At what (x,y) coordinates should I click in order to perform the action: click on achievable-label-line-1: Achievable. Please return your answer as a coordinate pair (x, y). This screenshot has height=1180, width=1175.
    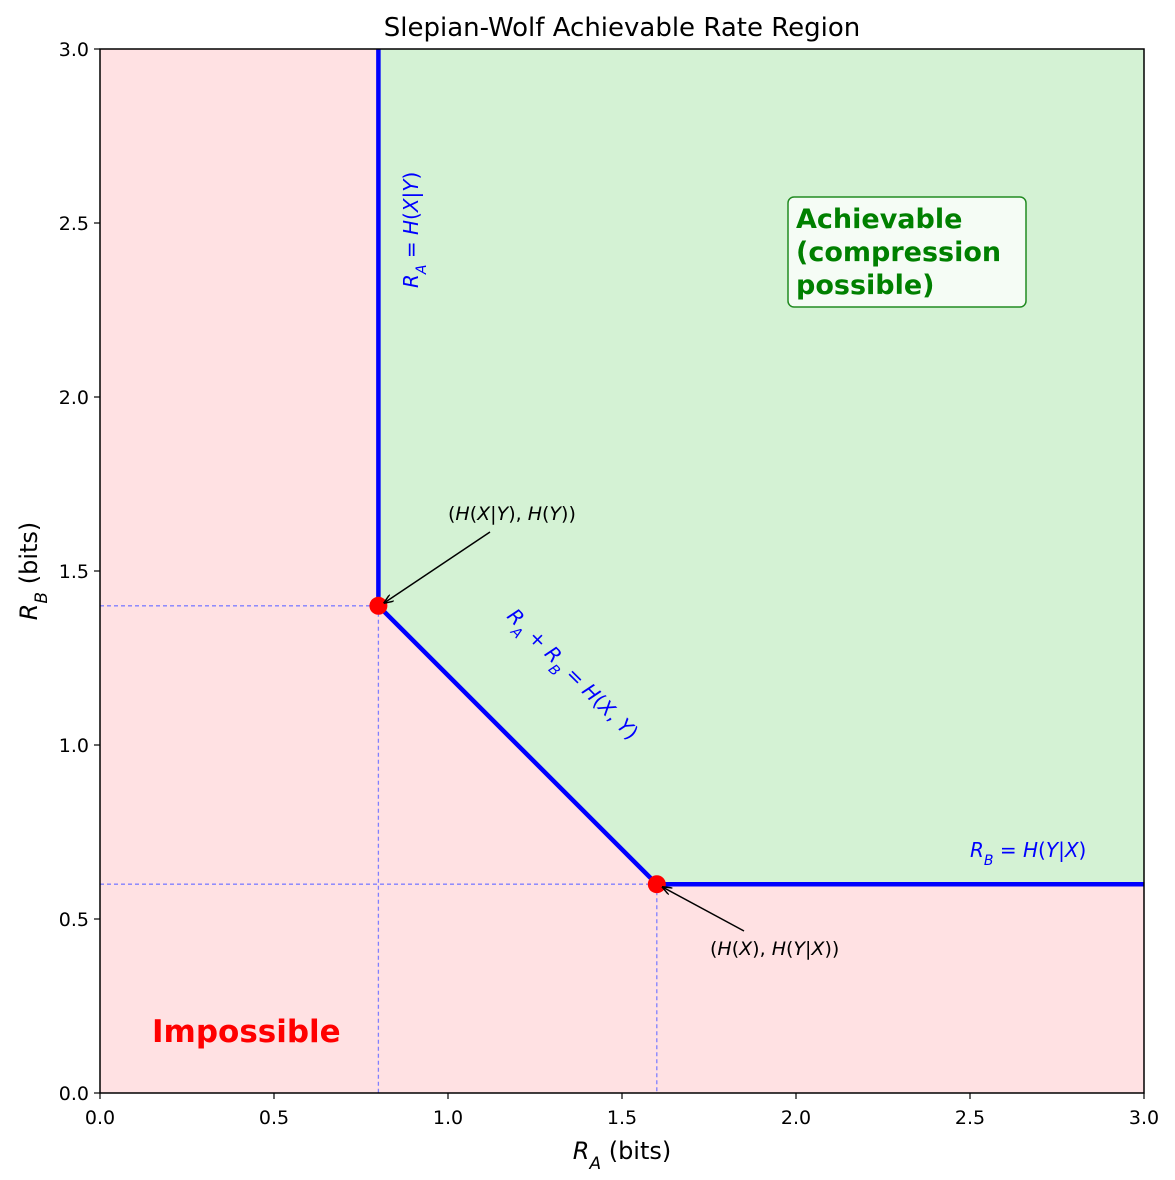
    Looking at the image, I should click on (879, 219).